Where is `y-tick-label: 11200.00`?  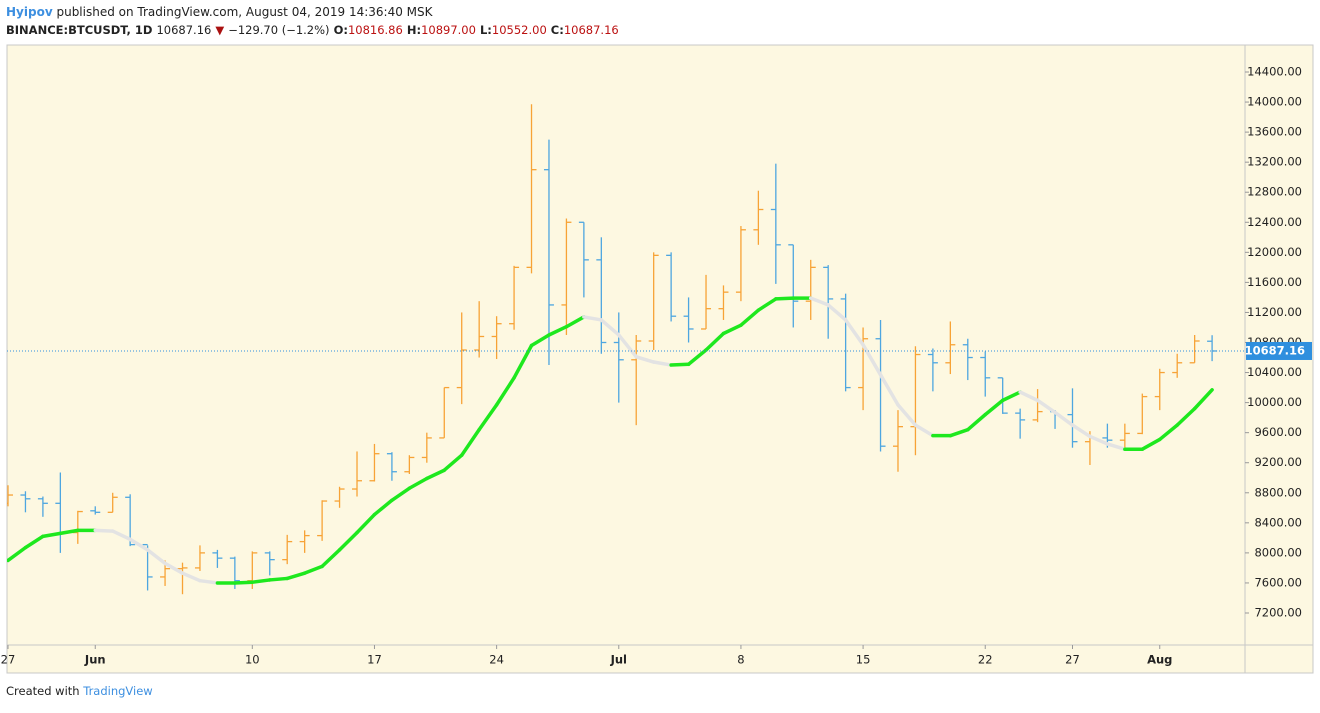
y-tick-label: 11200.00 is located at coordinates (1274, 312).